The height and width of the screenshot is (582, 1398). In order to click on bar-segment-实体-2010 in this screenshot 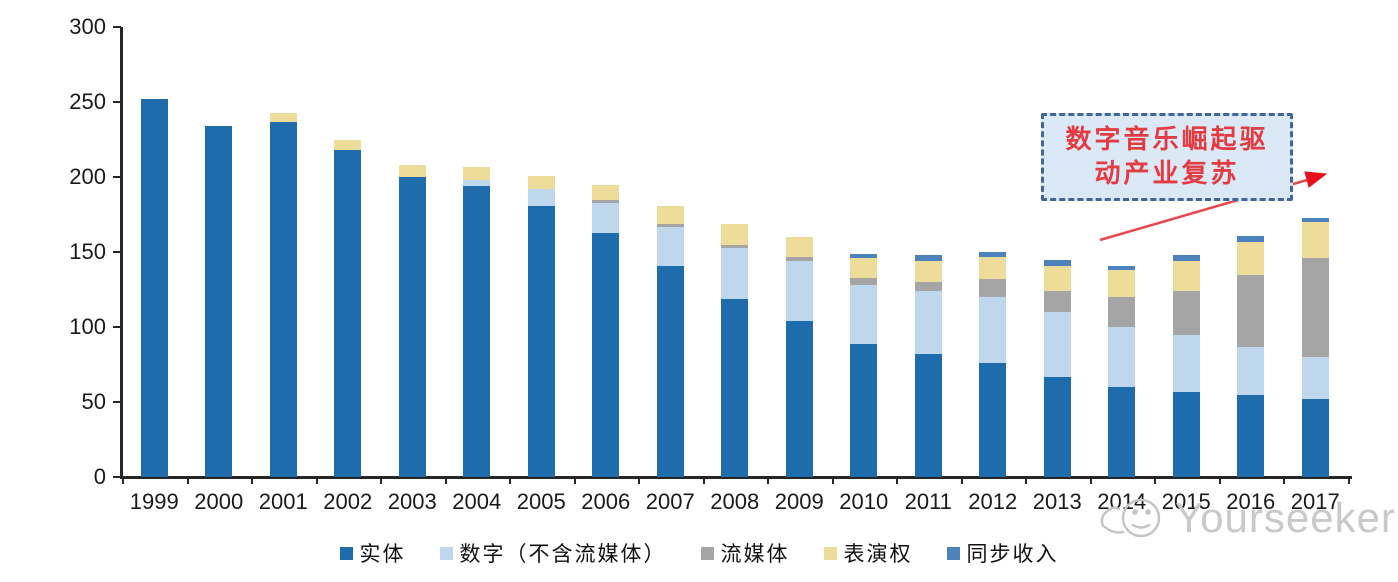, I will do `click(864, 410)`.